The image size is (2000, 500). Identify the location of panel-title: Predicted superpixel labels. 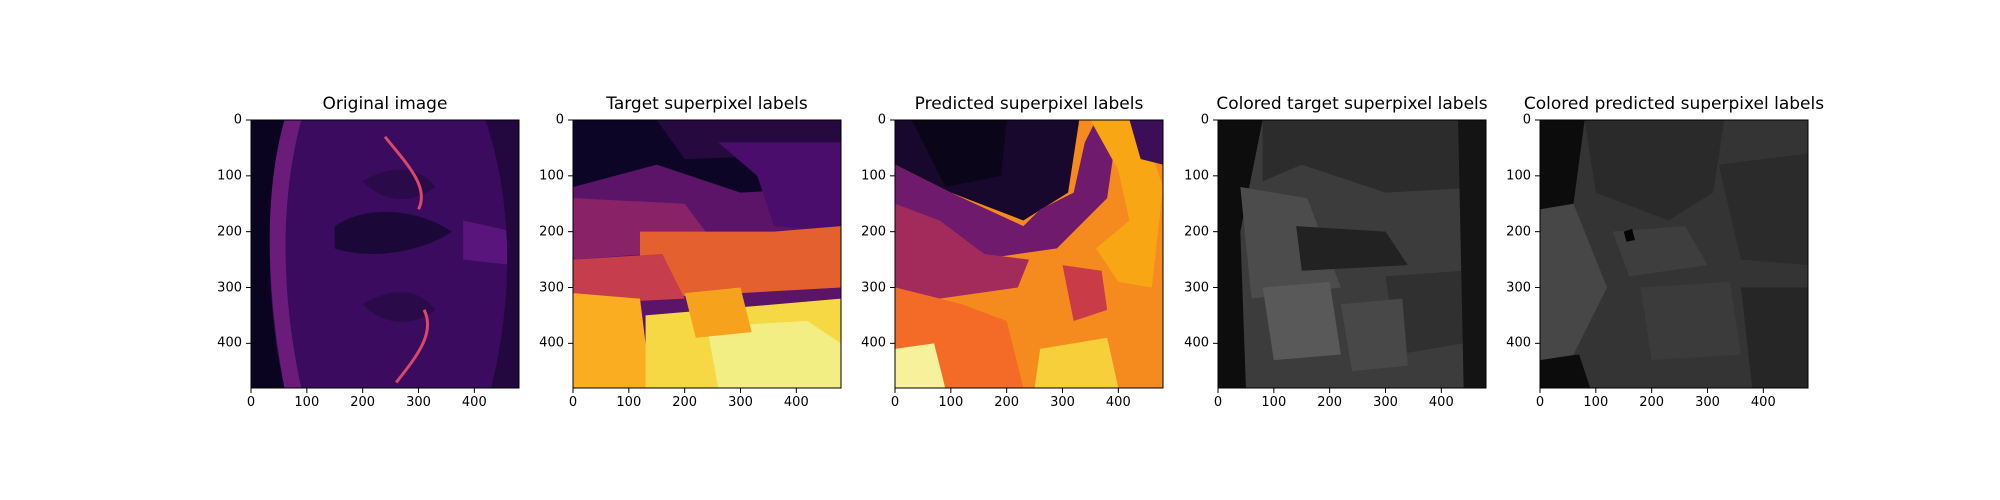
(1029, 104).